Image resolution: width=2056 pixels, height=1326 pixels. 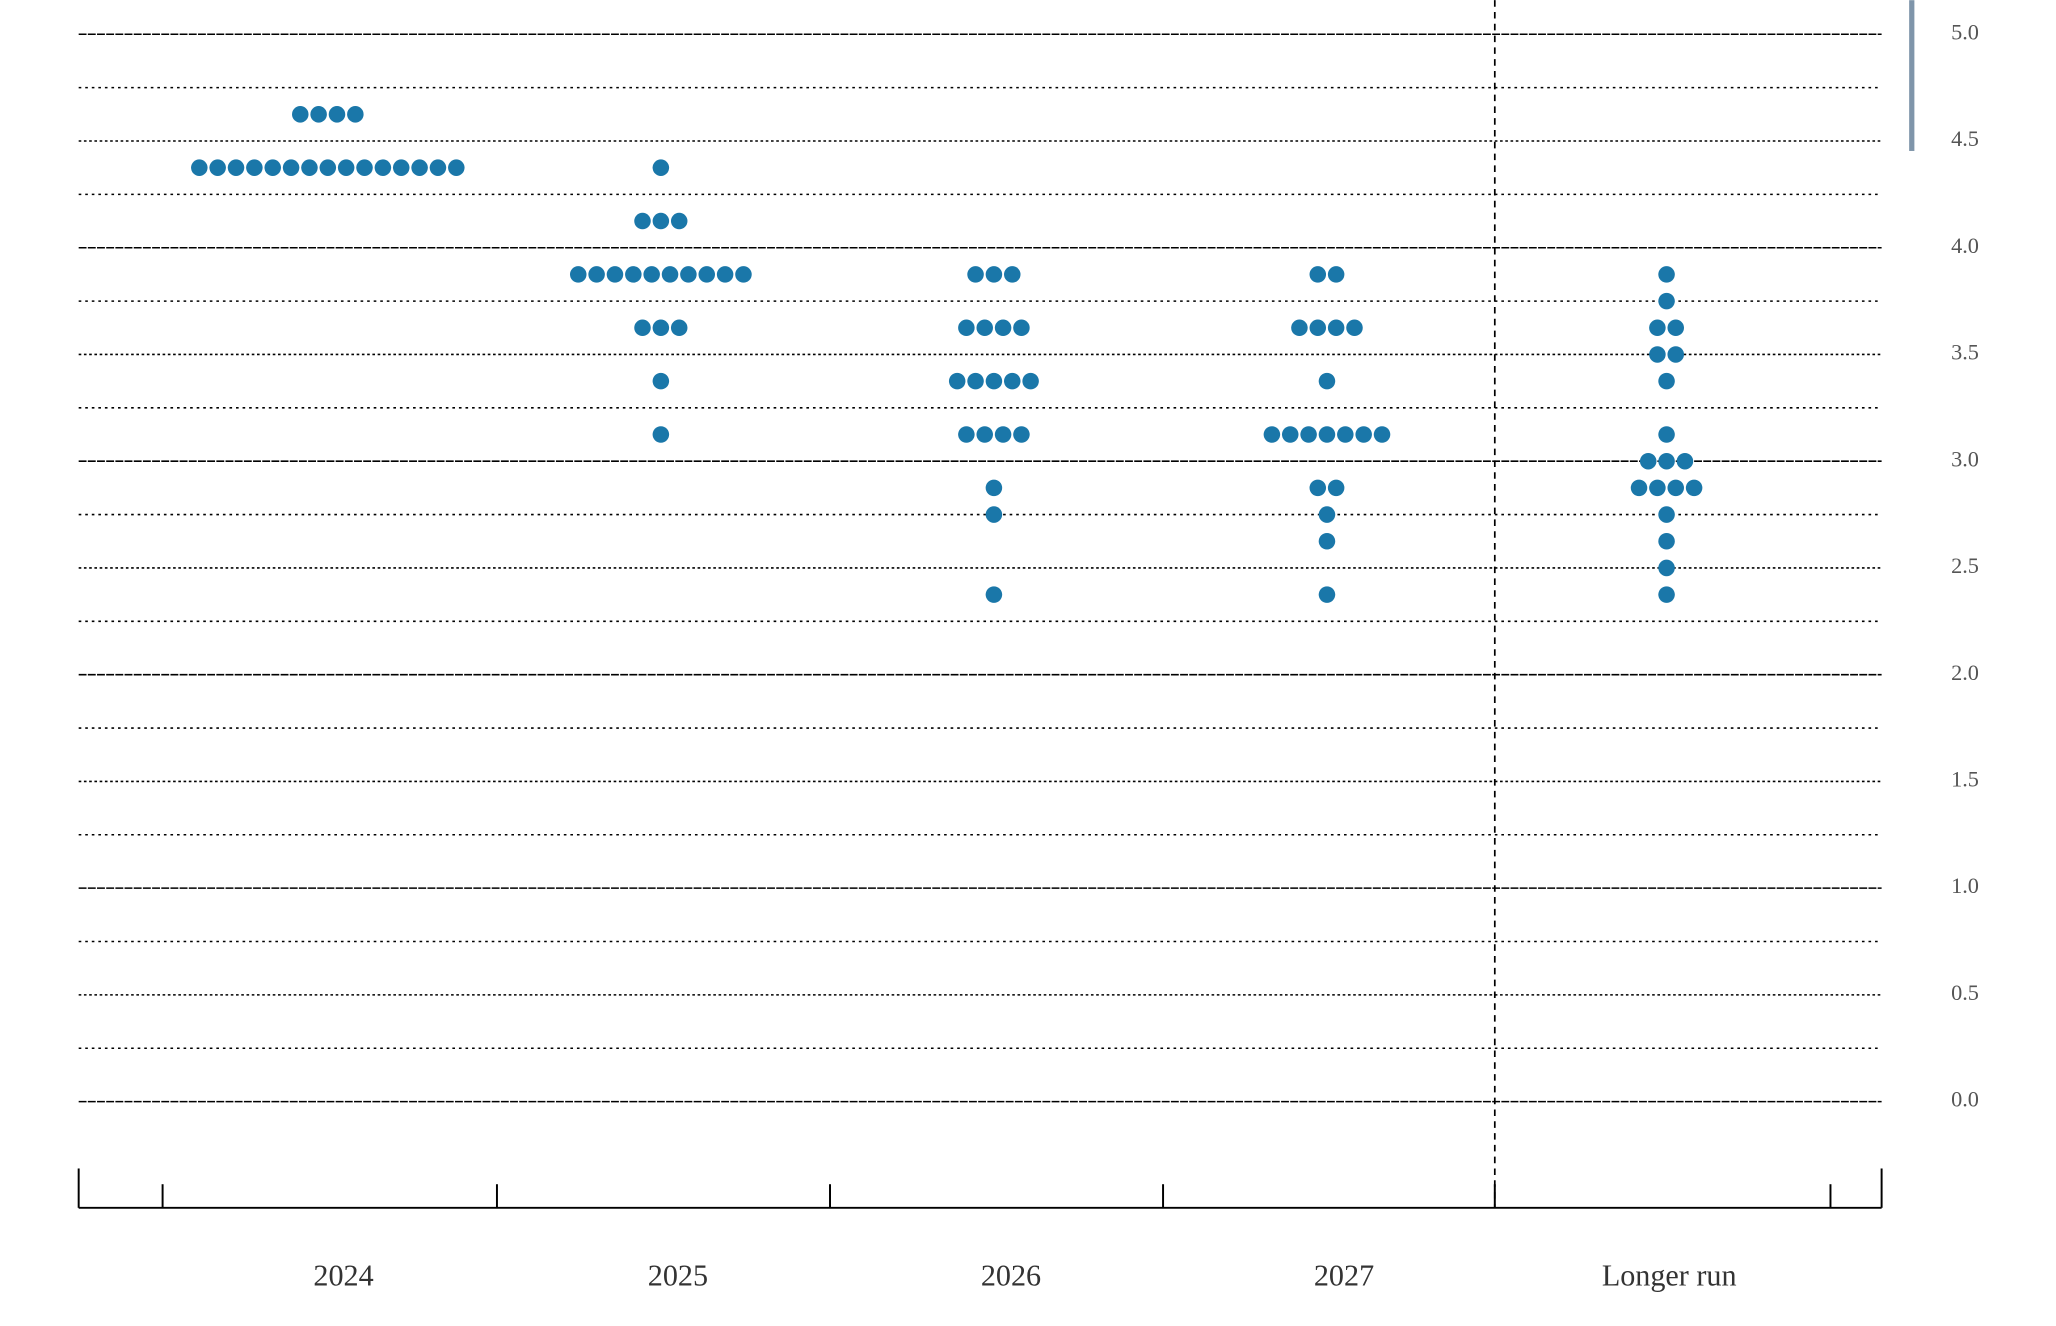 I want to click on y-tick-label: 3.0, so click(x=1965, y=458).